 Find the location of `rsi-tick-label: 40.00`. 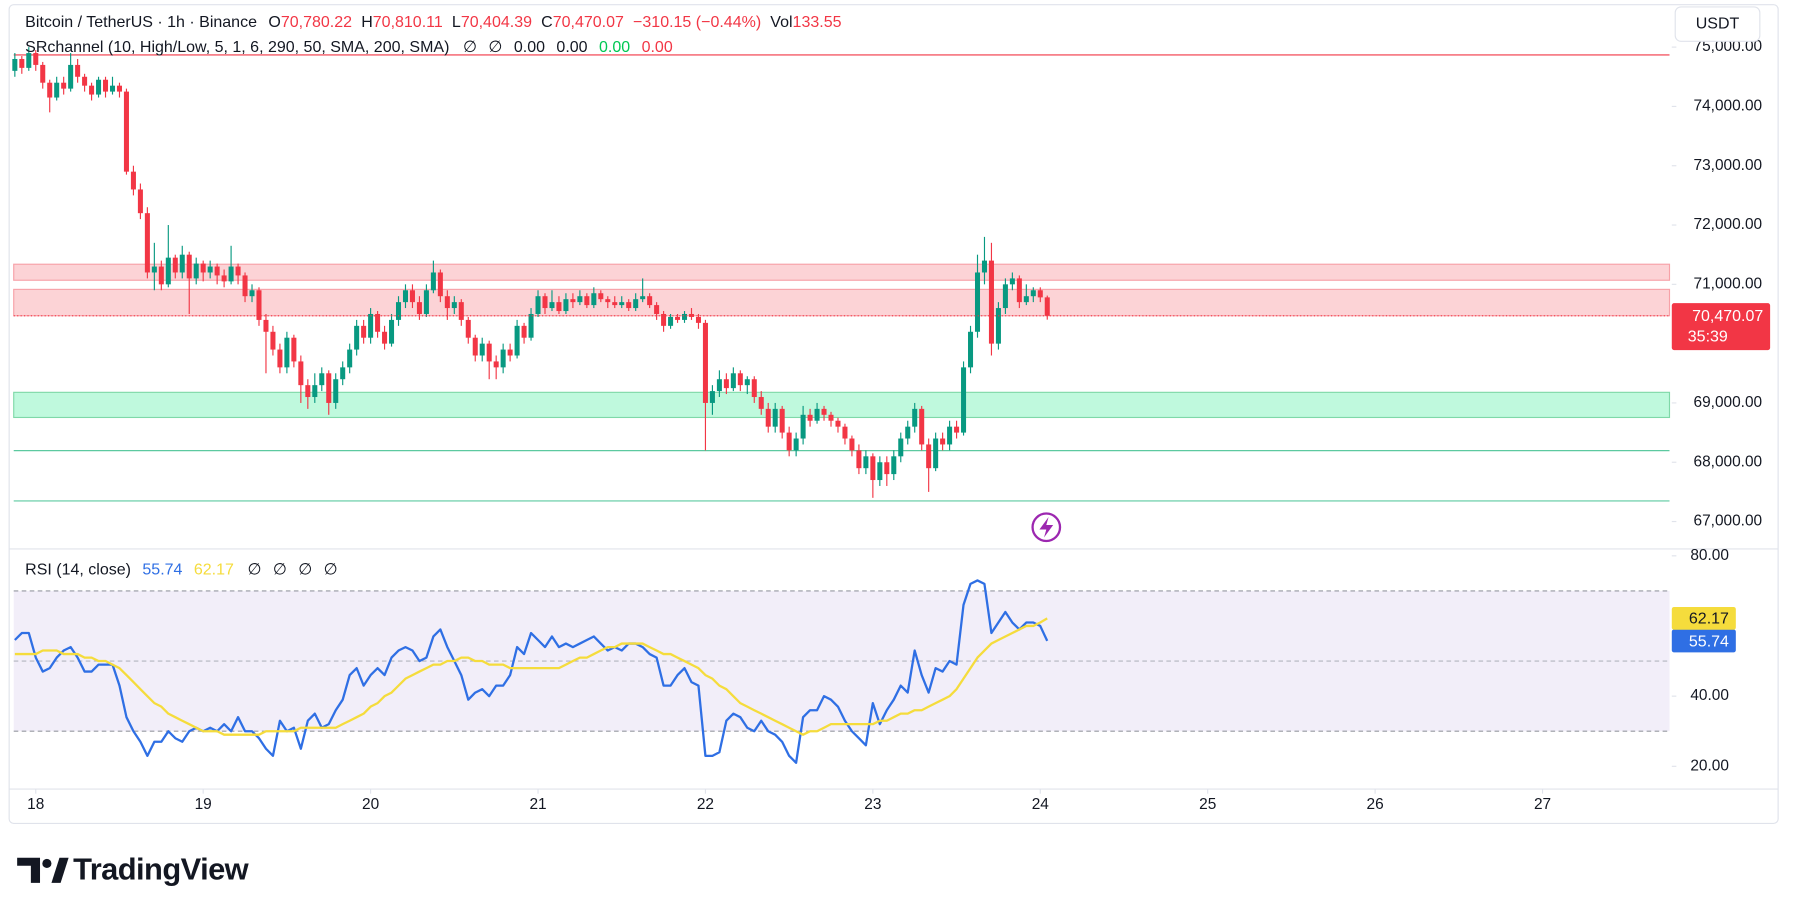

rsi-tick-label: 40.00 is located at coordinates (1709, 695).